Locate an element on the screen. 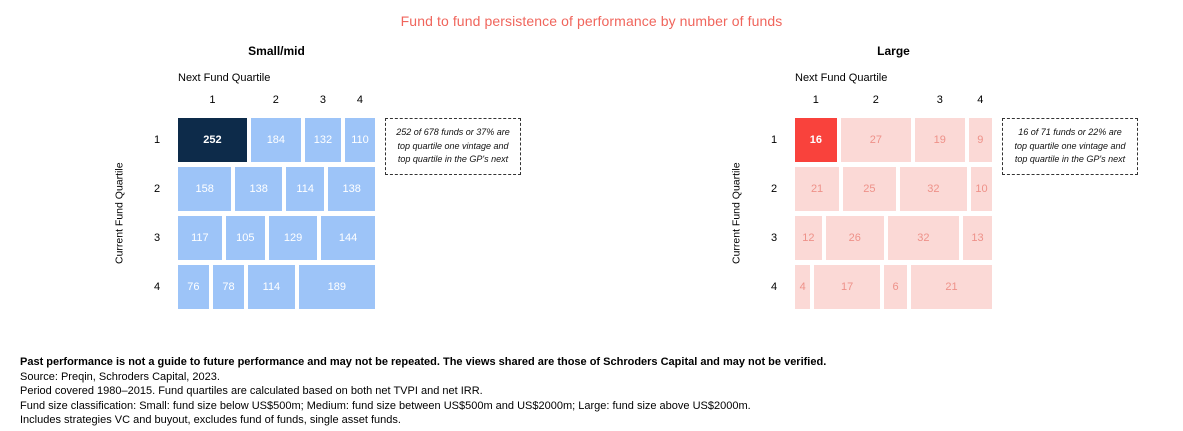 The image size is (1183, 431). heatmap-cell: 252 is located at coordinates (212, 140).